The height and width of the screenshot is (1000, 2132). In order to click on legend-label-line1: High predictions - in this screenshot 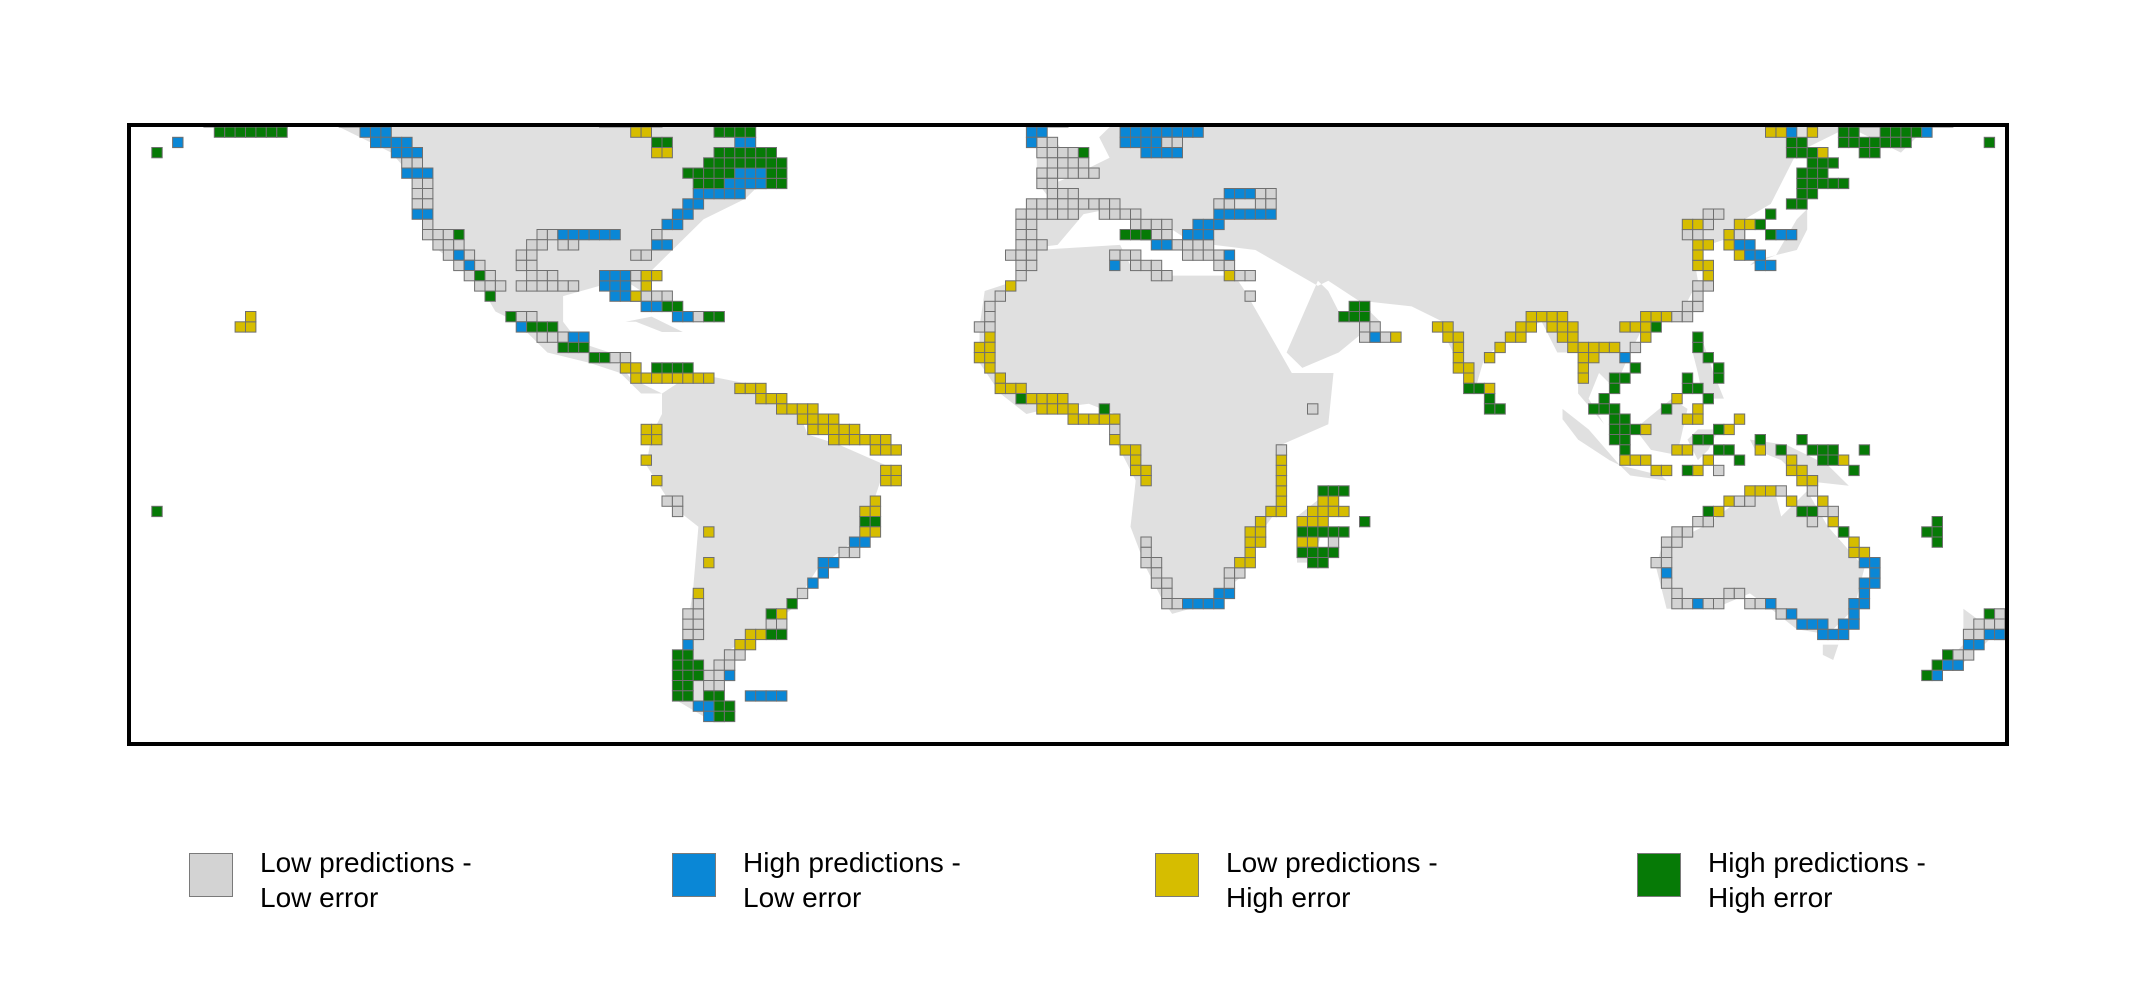, I will do `click(852, 862)`.